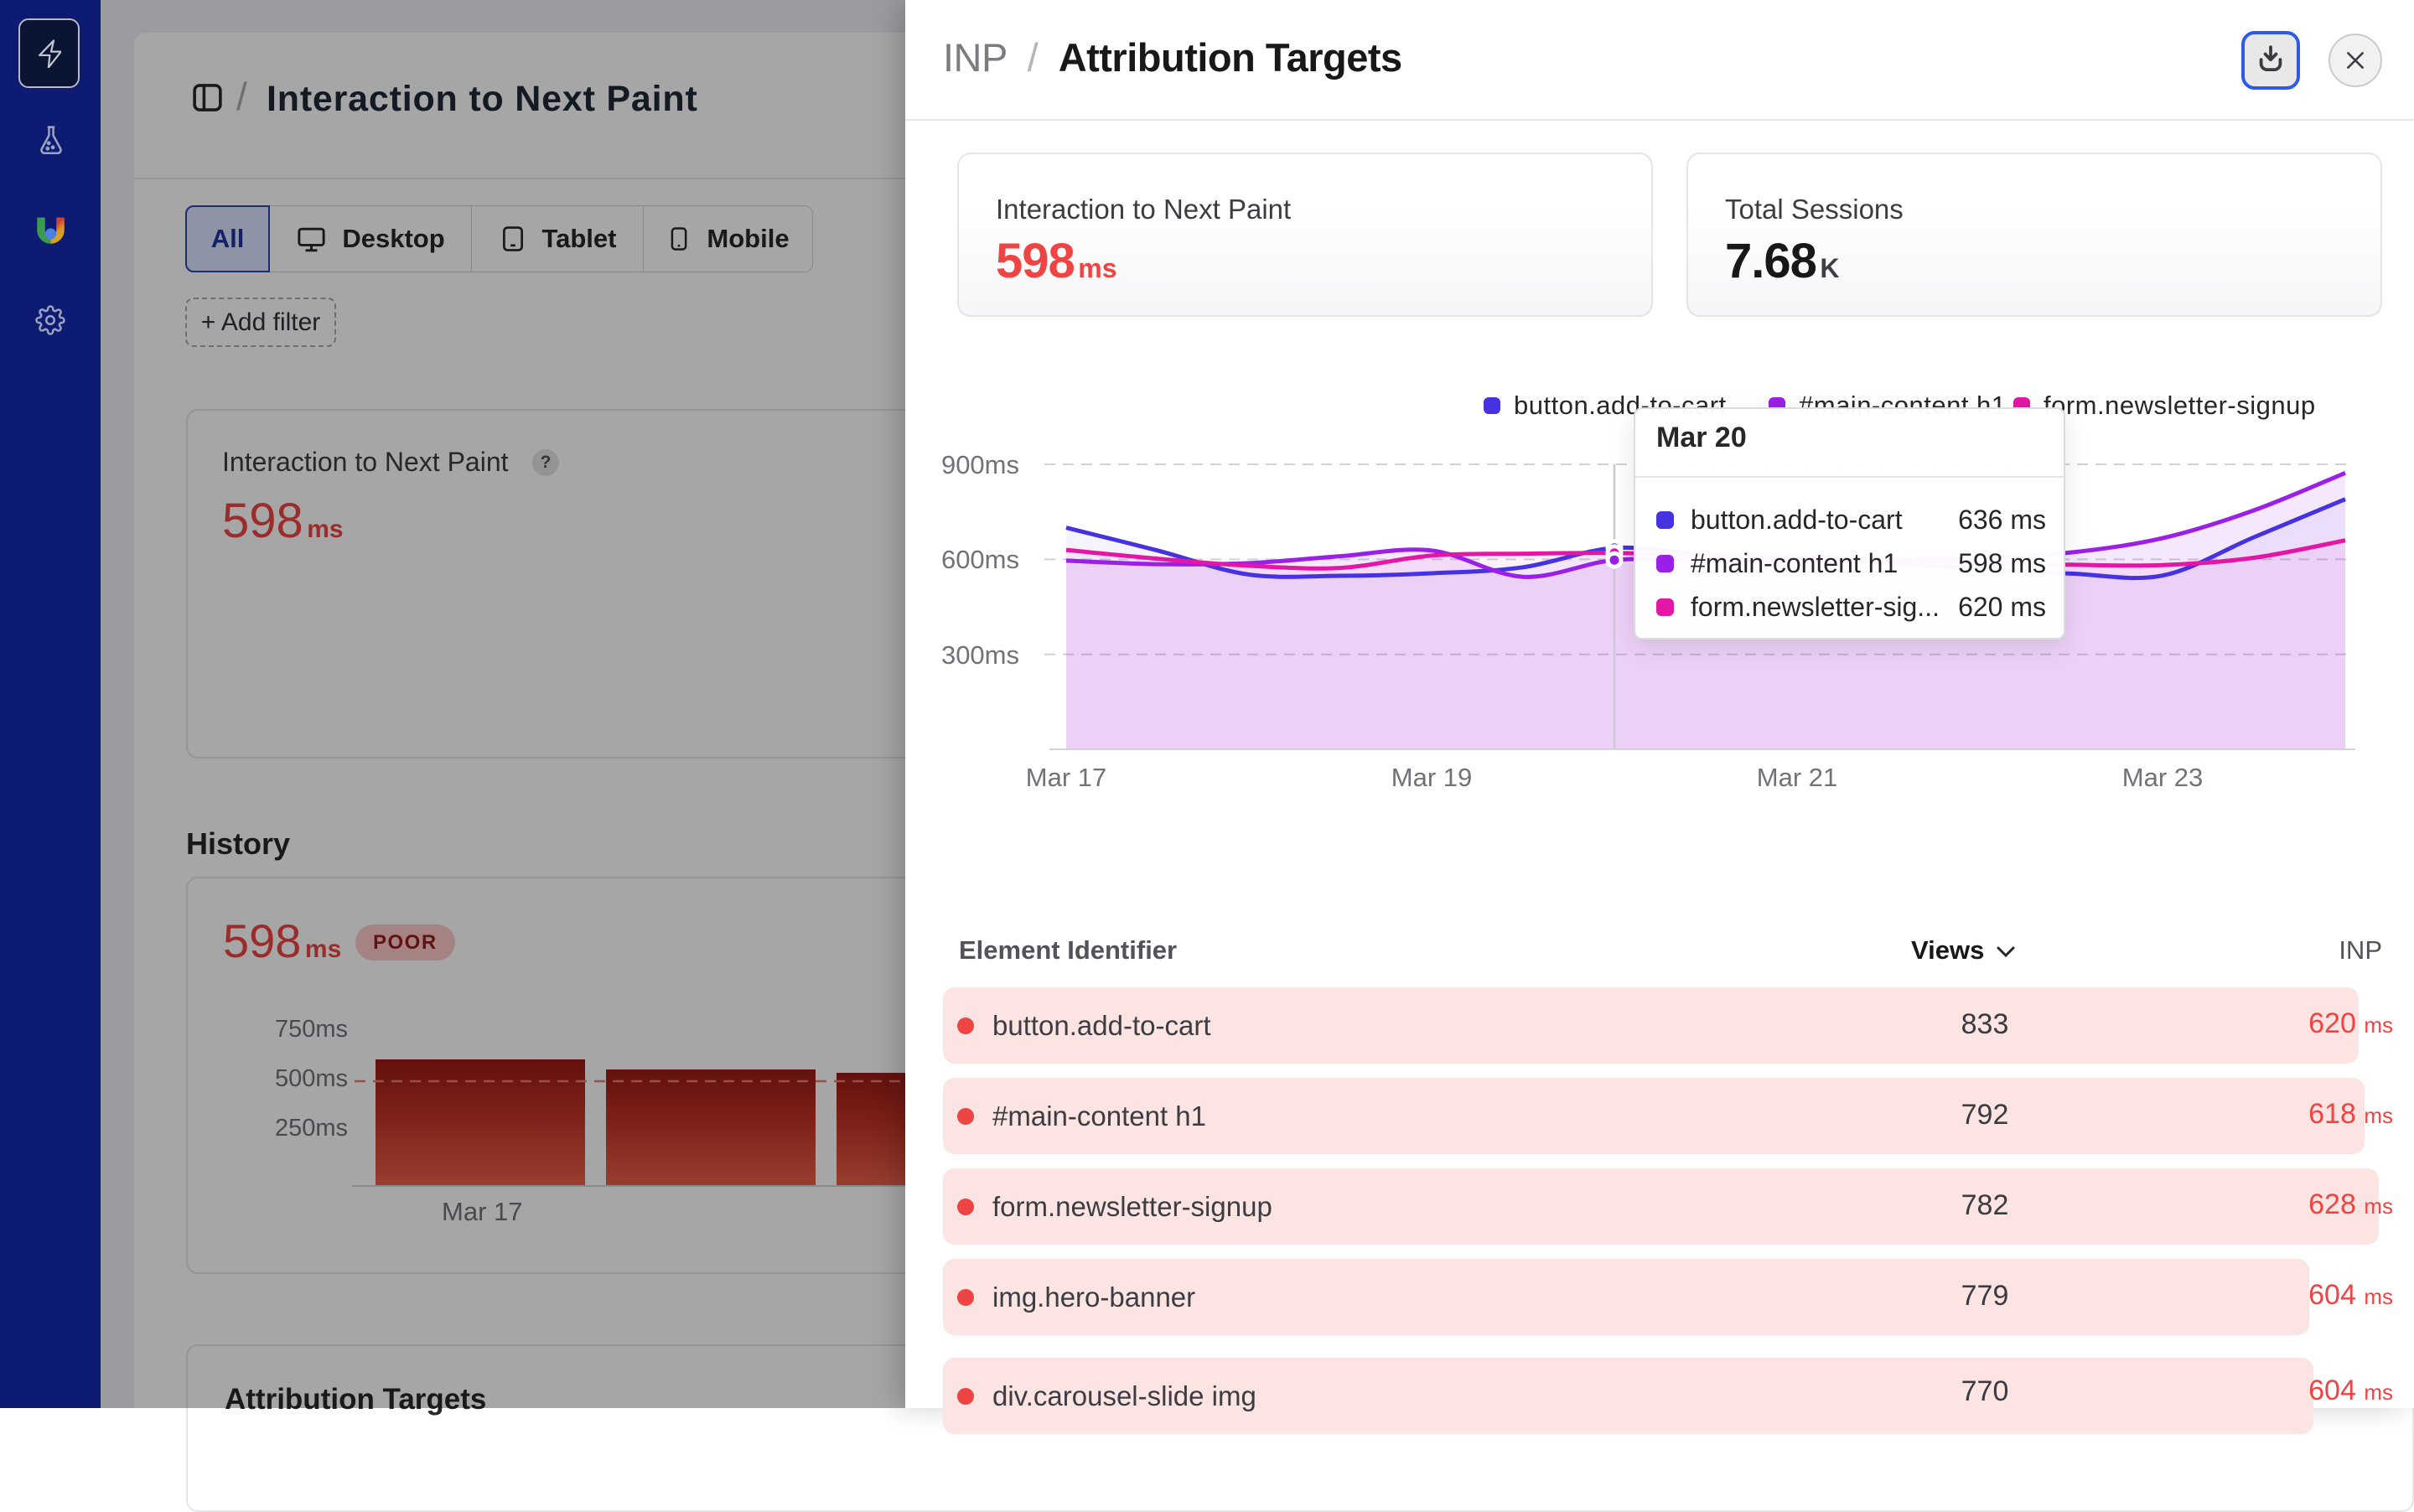 This screenshot has height=1512, width=2414. What do you see at coordinates (2162, 777) in the screenshot?
I see `svg-text: Mar 23` at bounding box center [2162, 777].